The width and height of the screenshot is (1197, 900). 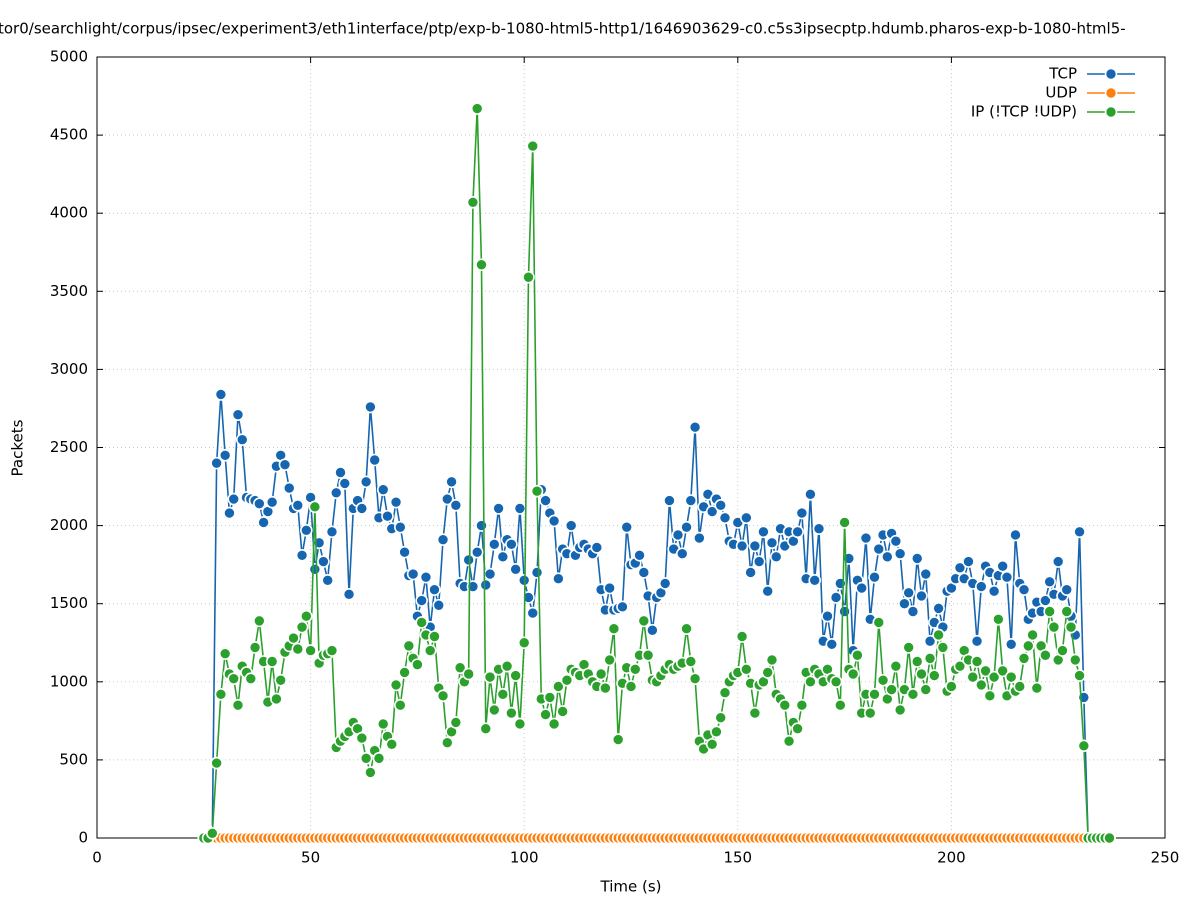 I want to click on y-tick-label: 2500, so click(x=69, y=447).